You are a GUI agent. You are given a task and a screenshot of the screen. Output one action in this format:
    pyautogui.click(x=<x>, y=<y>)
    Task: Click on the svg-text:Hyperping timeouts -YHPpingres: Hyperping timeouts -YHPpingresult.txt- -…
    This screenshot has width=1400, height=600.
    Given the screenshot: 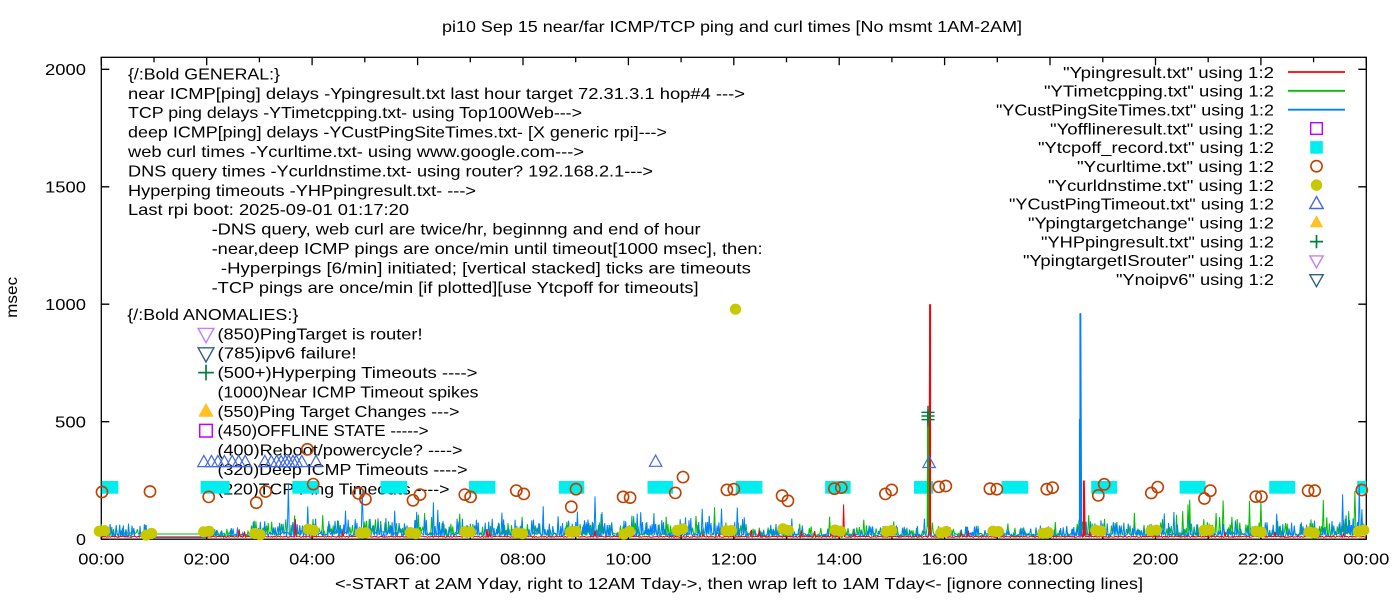 What is the action you would take?
    pyautogui.click(x=302, y=191)
    